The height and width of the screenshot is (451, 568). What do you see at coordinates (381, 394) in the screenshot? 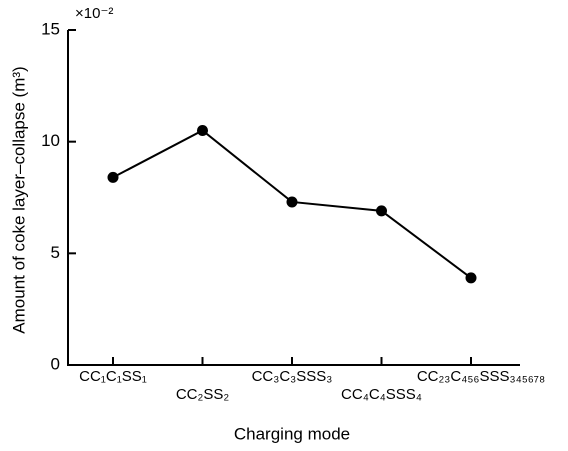
I see `x-tick-label: CC₄C₄SSS₄` at bounding box center [381, 394].